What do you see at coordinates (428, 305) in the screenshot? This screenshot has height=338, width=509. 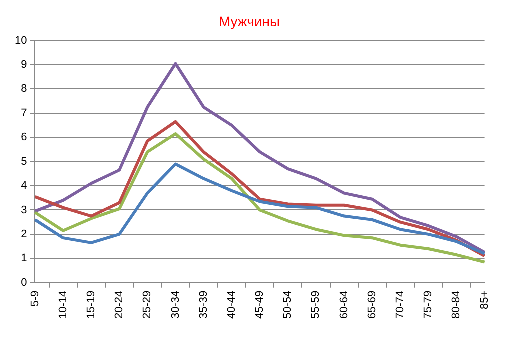 I see `x-tick-label: 75-79` at bounding box center [428, 305].